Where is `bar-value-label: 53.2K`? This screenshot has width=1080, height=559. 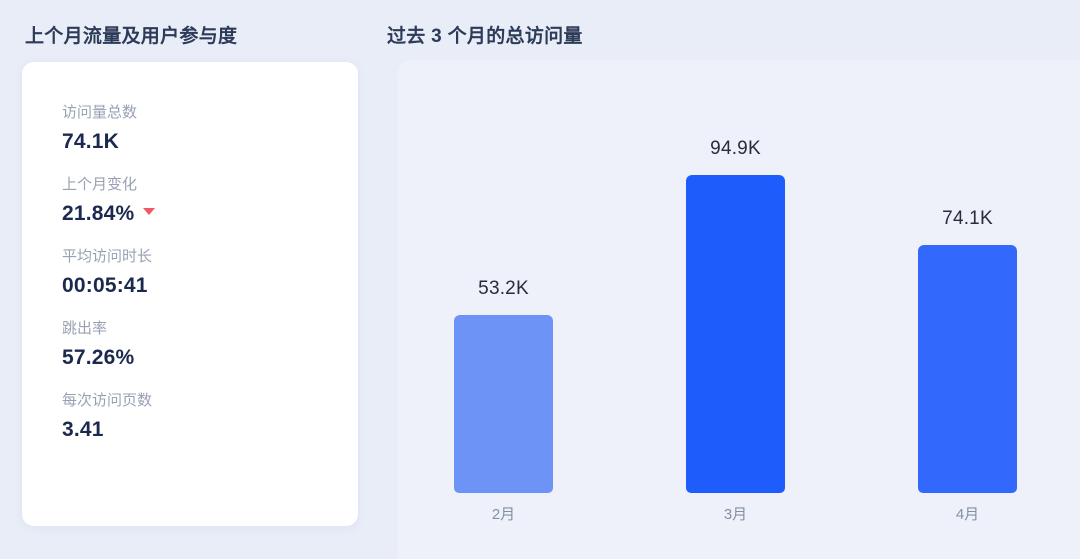
bar-value-label: 53.2K is located at coordinates (503, 288).